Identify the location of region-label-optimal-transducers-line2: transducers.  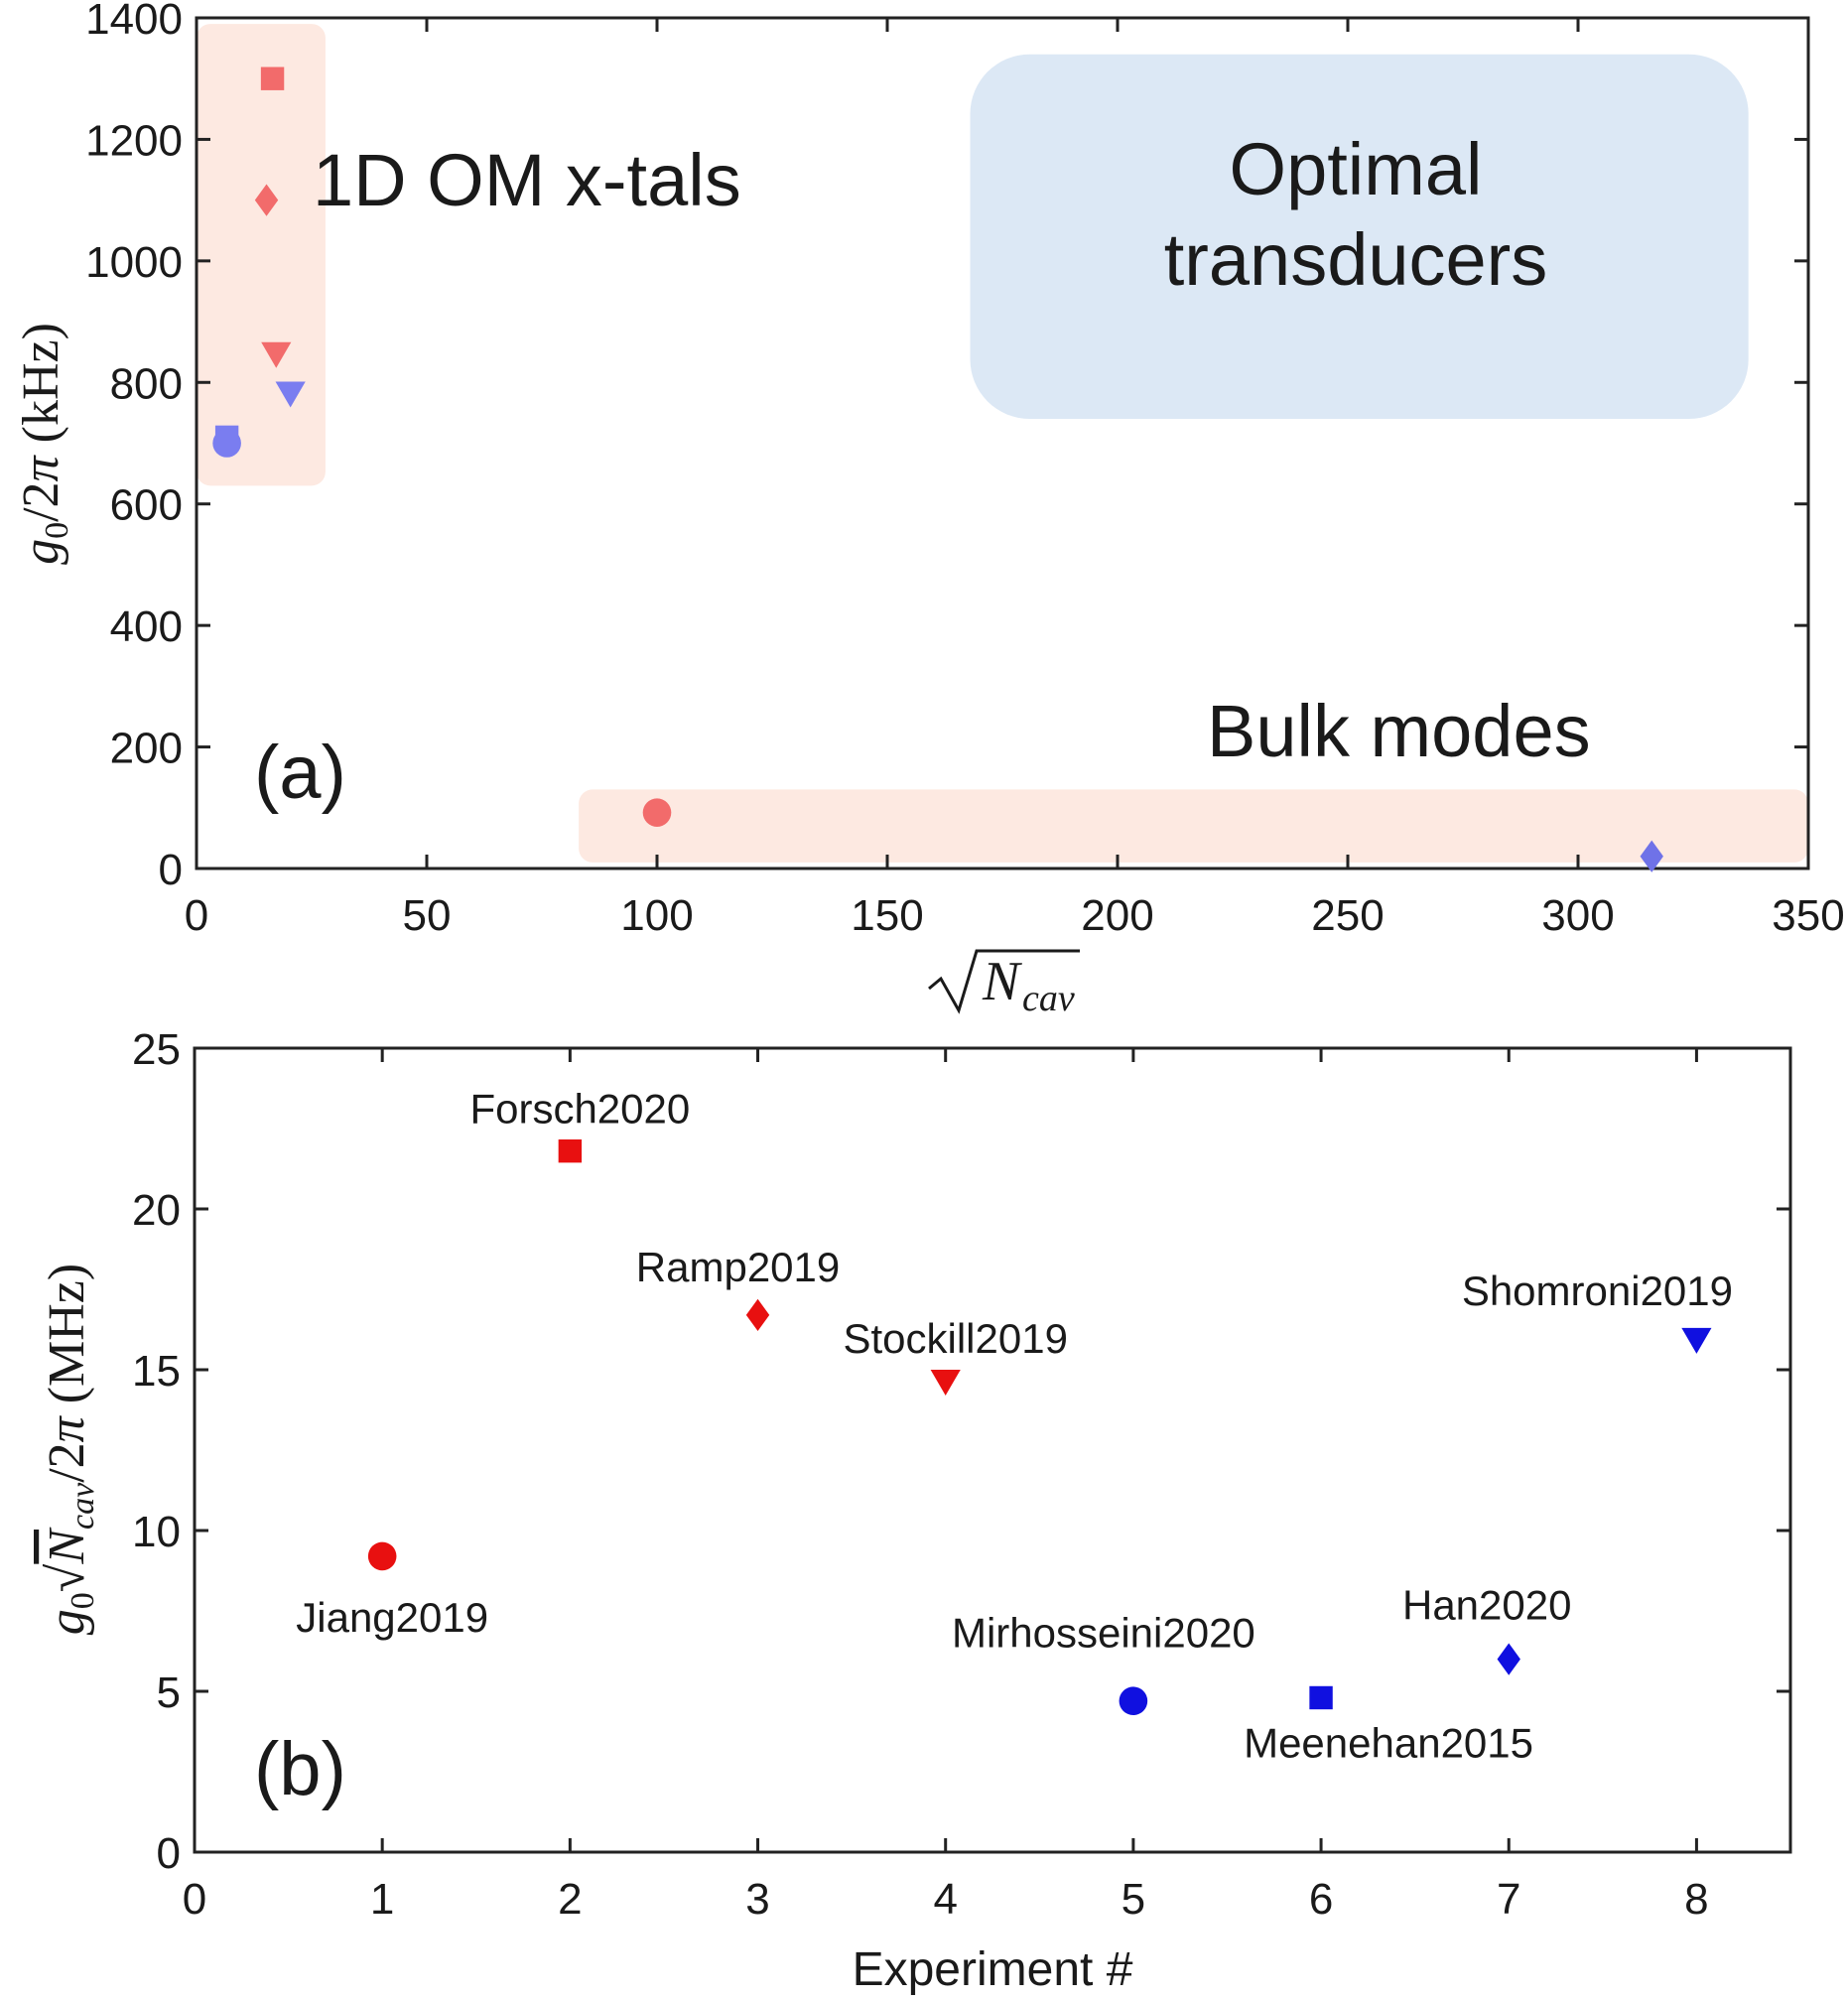
(1356, 259).